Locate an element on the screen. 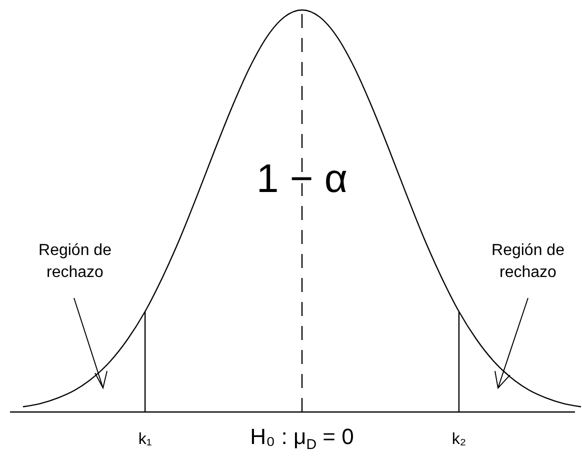 The height and width of the screenshot is (460, 582). x-tick-label: k₂ is located at coordinates (459, 439).